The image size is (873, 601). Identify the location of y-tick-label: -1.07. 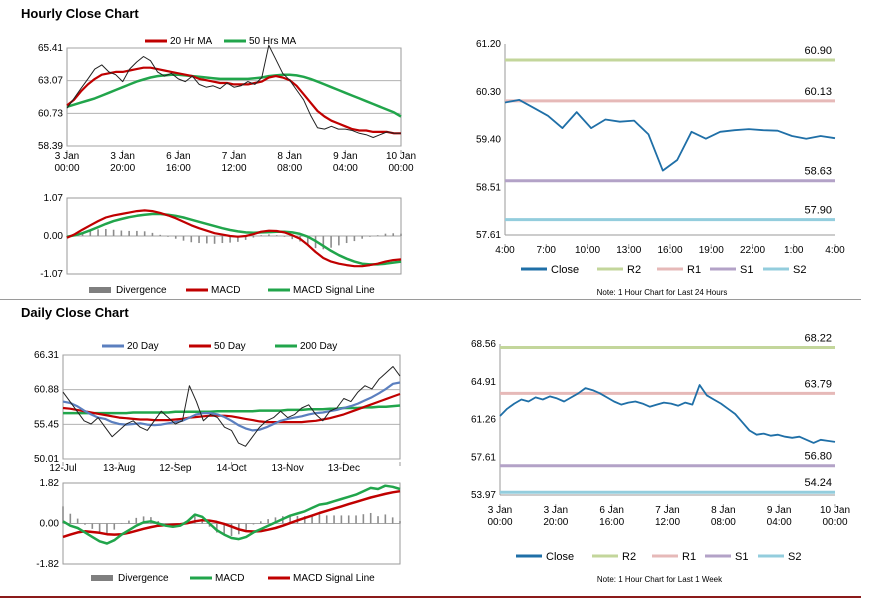
(51, 274).